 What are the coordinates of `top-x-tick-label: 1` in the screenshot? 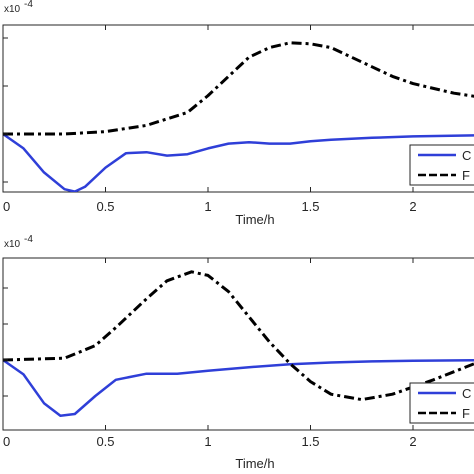 It's located at (207, 206).